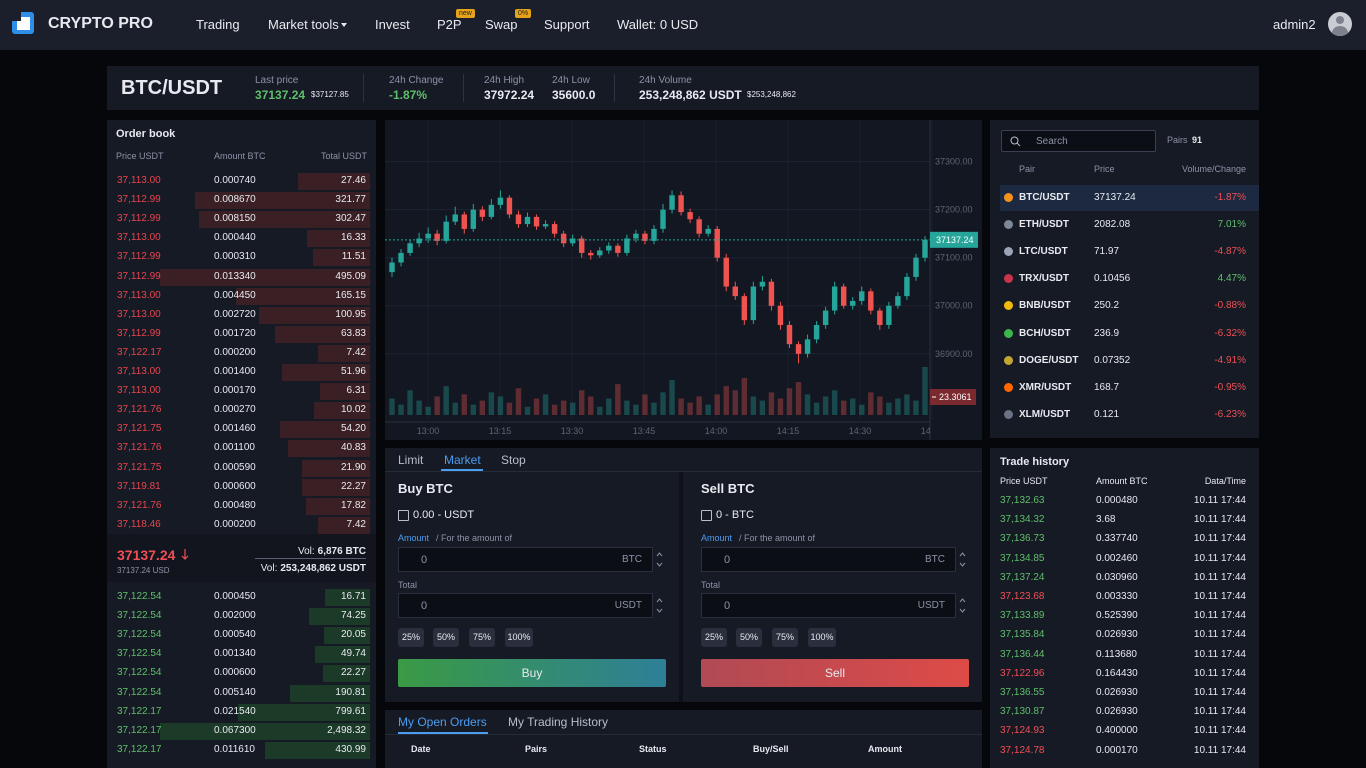 Image resolution: width=1366 pixels, height=768 pixels. Describe the element at coordinates (392, 24) in the screenshot. I see `nav-item: Invest` at that location.